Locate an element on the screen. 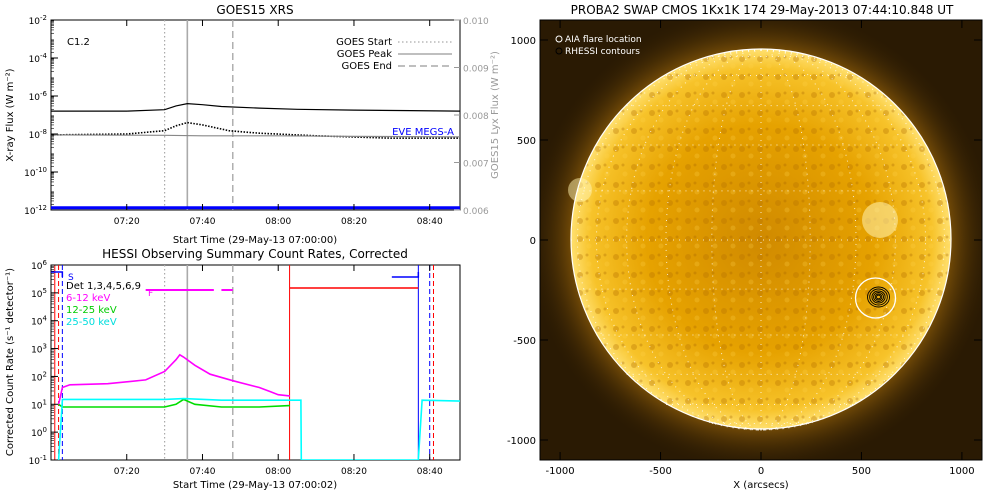 This screenshot has width=1000, height=500. eve-annotation: EVE MEGS-A is located at coordinates (423, 132).